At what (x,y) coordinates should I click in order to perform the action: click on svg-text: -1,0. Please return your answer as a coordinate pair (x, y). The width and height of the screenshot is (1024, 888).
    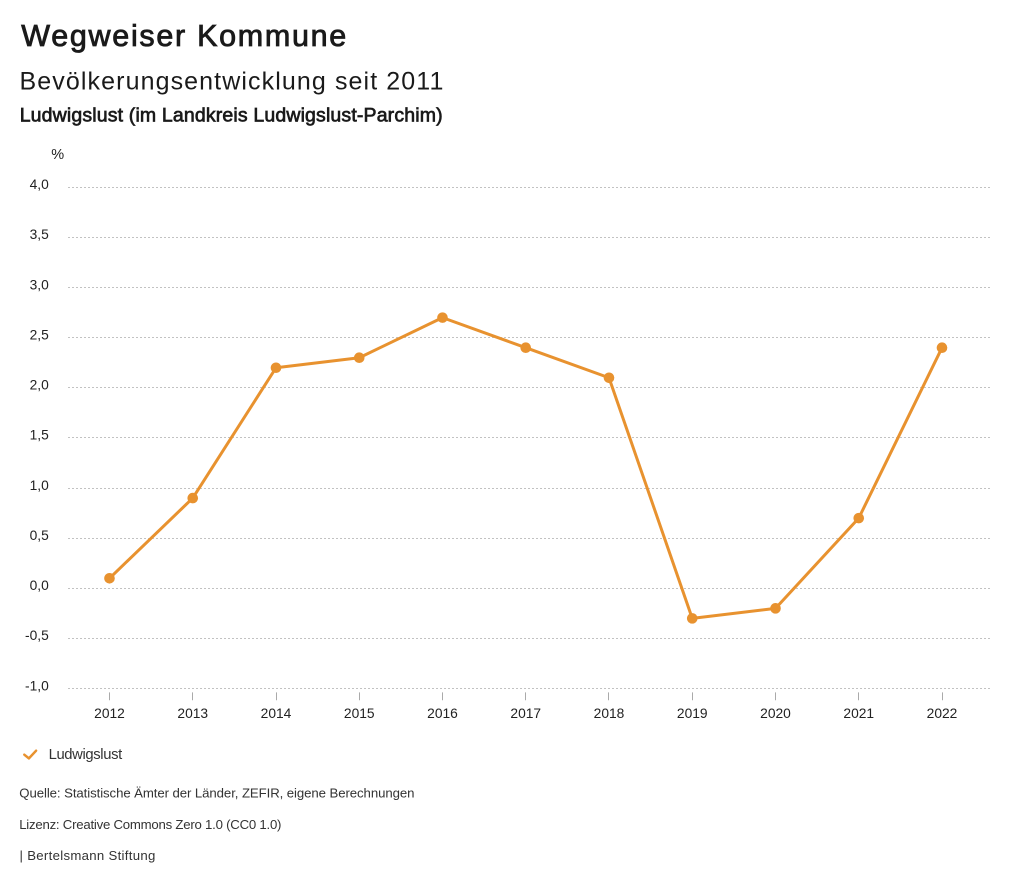
    Looking at the image, I should click on (37, 685).